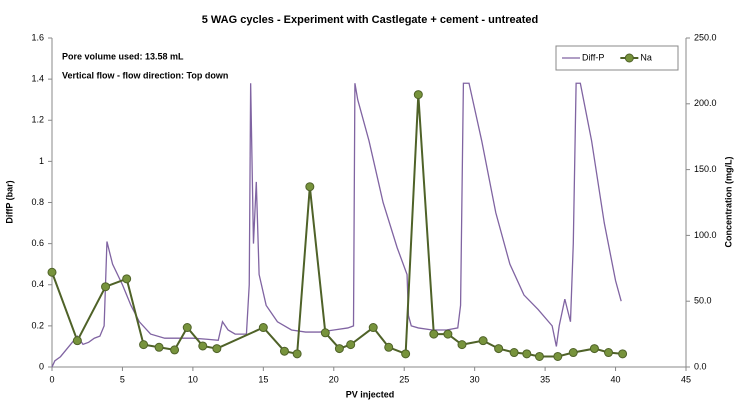 This screenshot has height=402, width=737. I want to click on y-axis-title: DiffP (bar), so click(9, 201).